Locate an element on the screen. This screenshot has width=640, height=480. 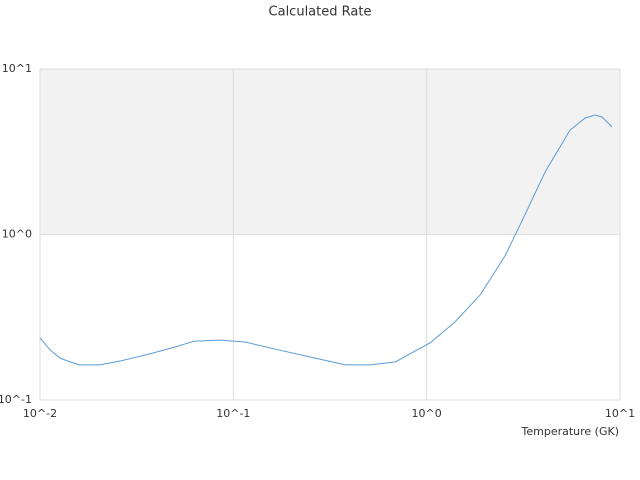
y-tick-label: 10^1 is located at coordinates (17, 68).